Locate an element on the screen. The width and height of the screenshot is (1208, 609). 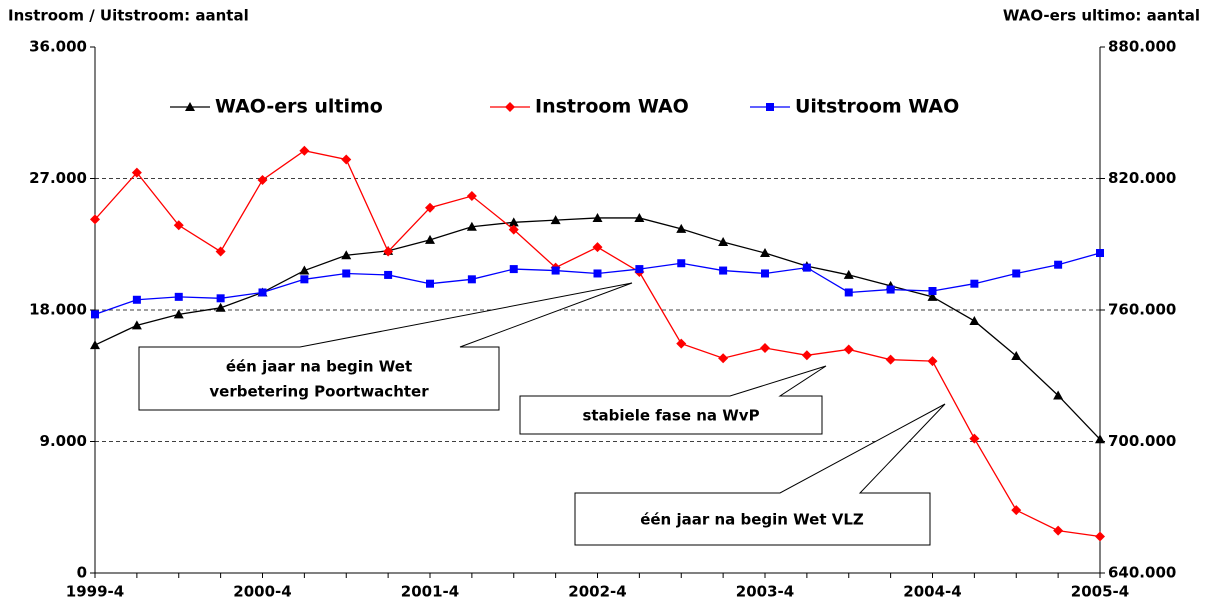
annotation-text: stabiele fase na WvP is located at coordinates (670, 416).